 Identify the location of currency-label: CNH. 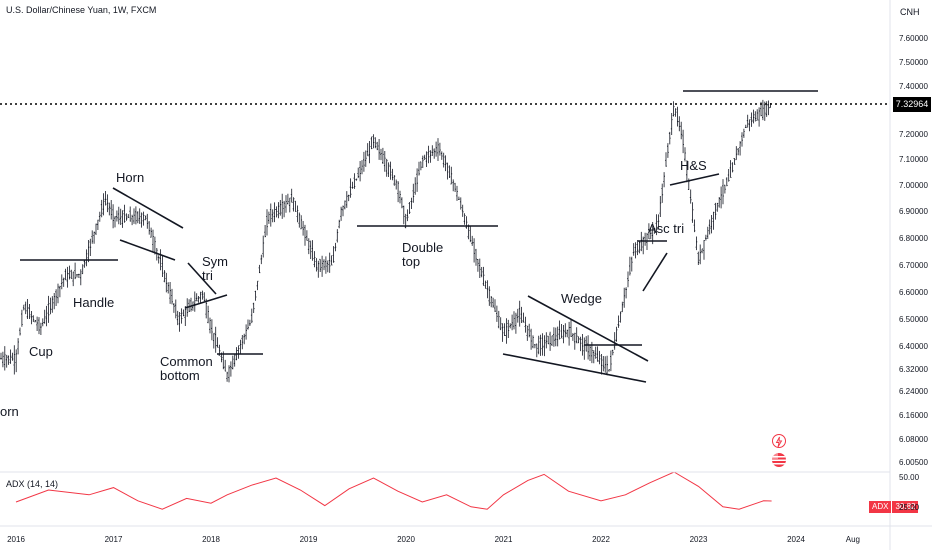
(910, 12).